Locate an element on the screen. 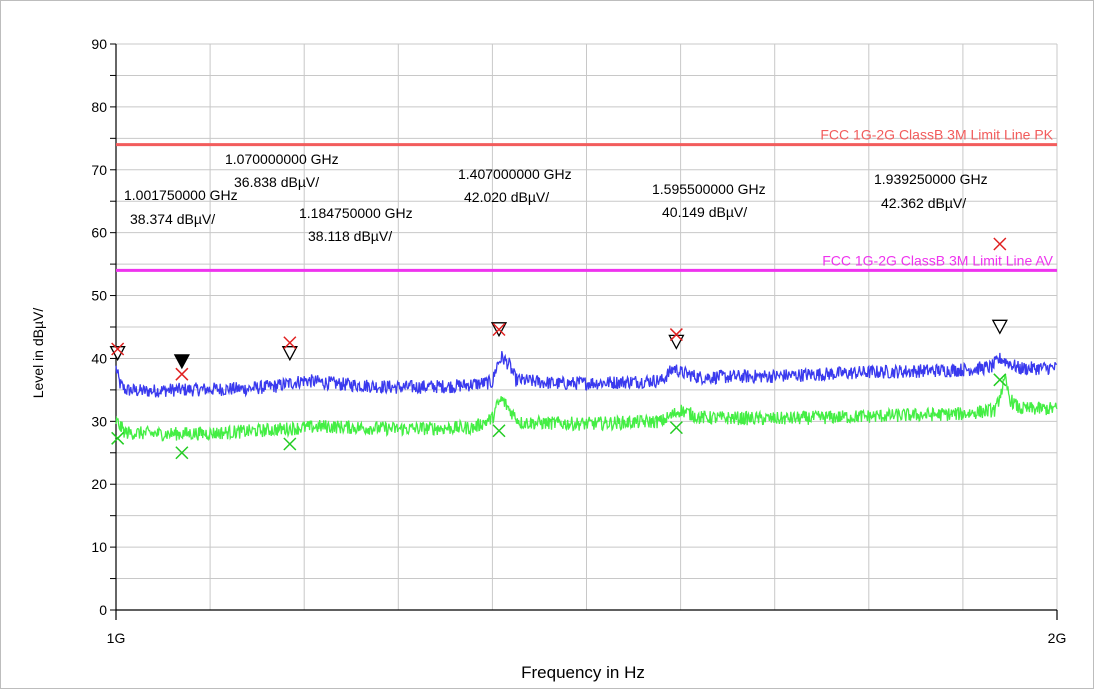 The height and width of the screenshot is (689, 1094). limit-line-label: FCC 1G-2G ClassB 3M Limit Line PK is located at coordinates (936, 135).